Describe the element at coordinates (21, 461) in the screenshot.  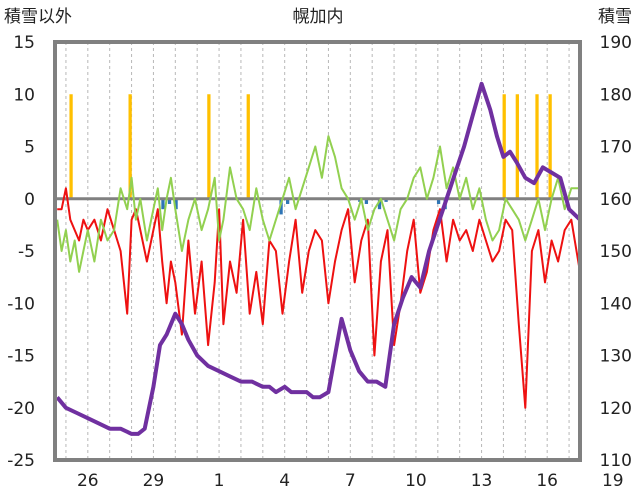
I see `y-tick-label: -25` at that location.